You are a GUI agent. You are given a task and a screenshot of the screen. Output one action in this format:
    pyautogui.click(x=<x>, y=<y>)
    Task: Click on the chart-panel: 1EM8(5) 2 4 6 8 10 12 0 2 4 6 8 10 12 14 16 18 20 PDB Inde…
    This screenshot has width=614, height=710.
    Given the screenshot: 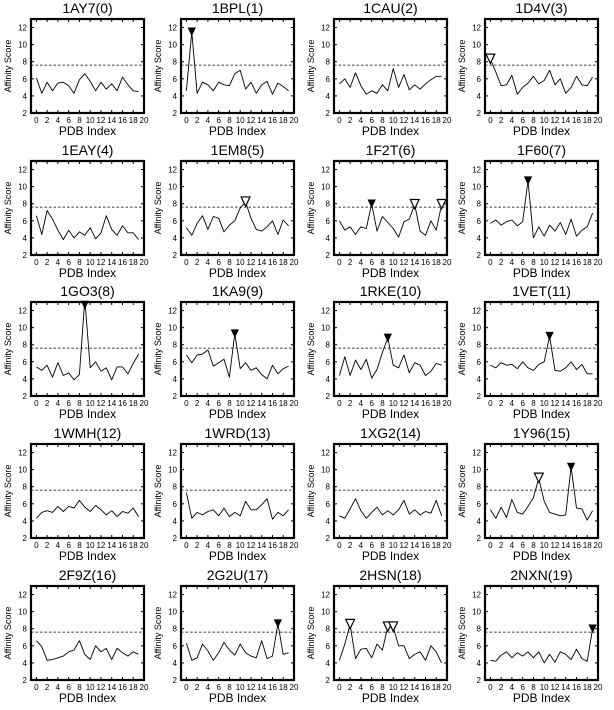 What is the action you would take?
    pyautogui.click(x=224, y=212)
    